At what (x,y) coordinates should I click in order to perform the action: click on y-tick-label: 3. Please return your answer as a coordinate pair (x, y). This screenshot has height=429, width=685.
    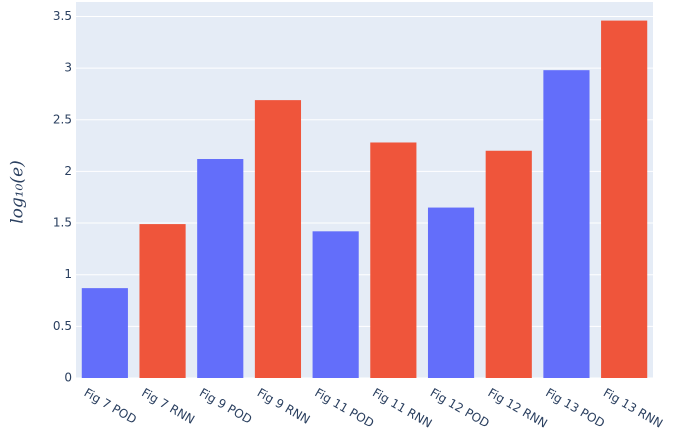
    Looking at the image, I should click on (68, 68).